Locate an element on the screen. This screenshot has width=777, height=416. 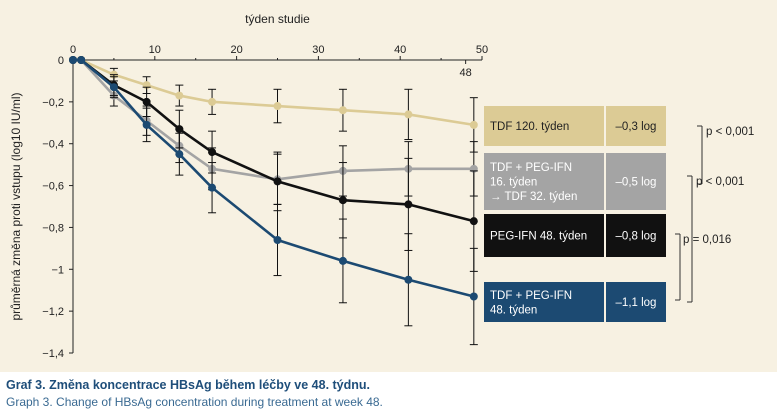
x-tick-label: 10 is located at coordinates (155, 50).